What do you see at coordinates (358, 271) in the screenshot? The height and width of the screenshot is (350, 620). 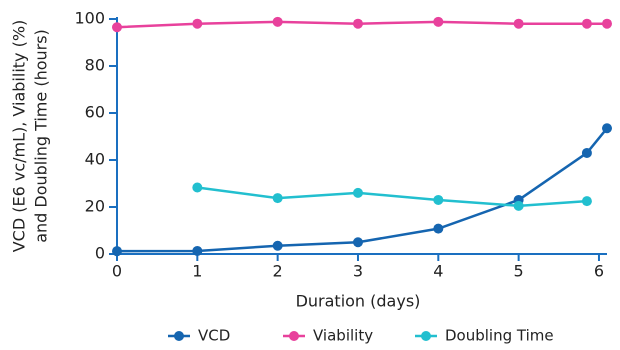 I see `x-tick-label: 3` at bounding box center [358, 271].